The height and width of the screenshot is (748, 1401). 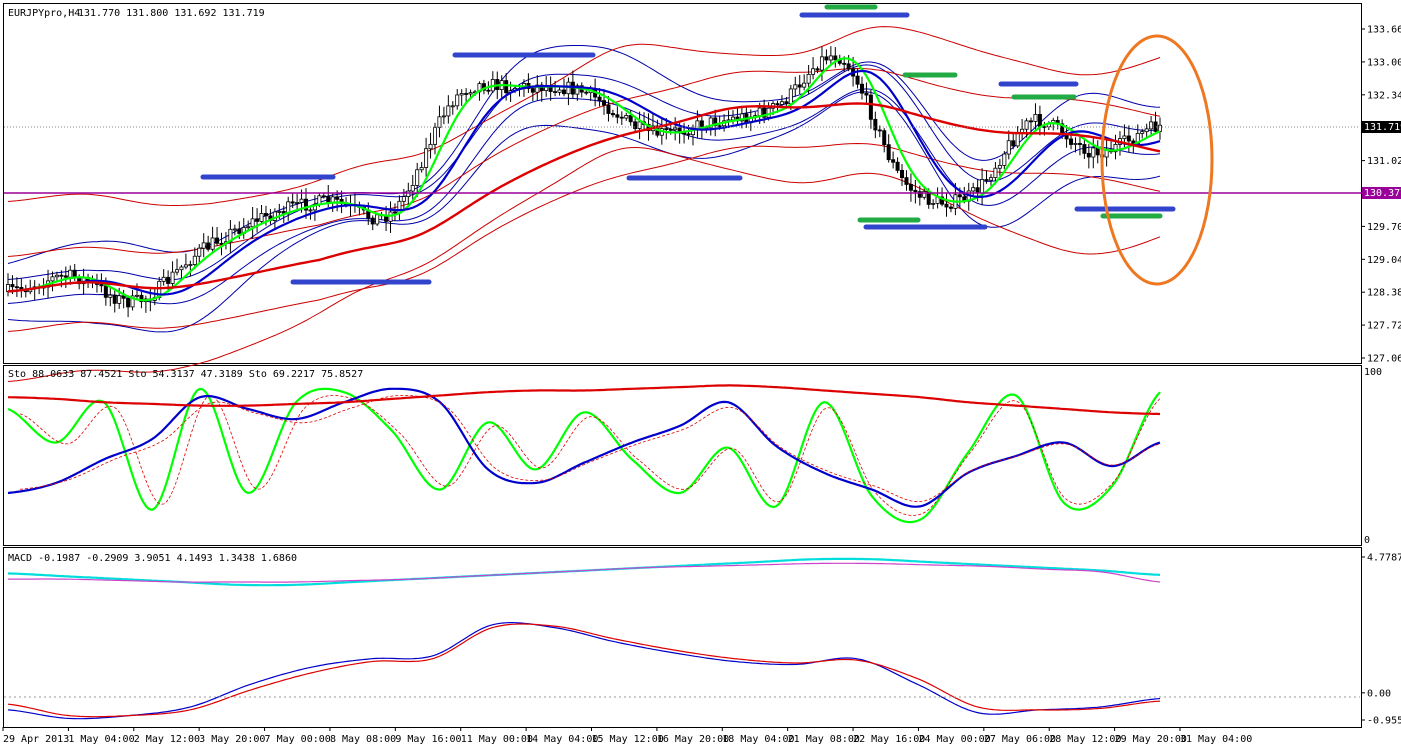 I want to click on horizontal-level-value: 130.377, so click(x=1382, y=193).